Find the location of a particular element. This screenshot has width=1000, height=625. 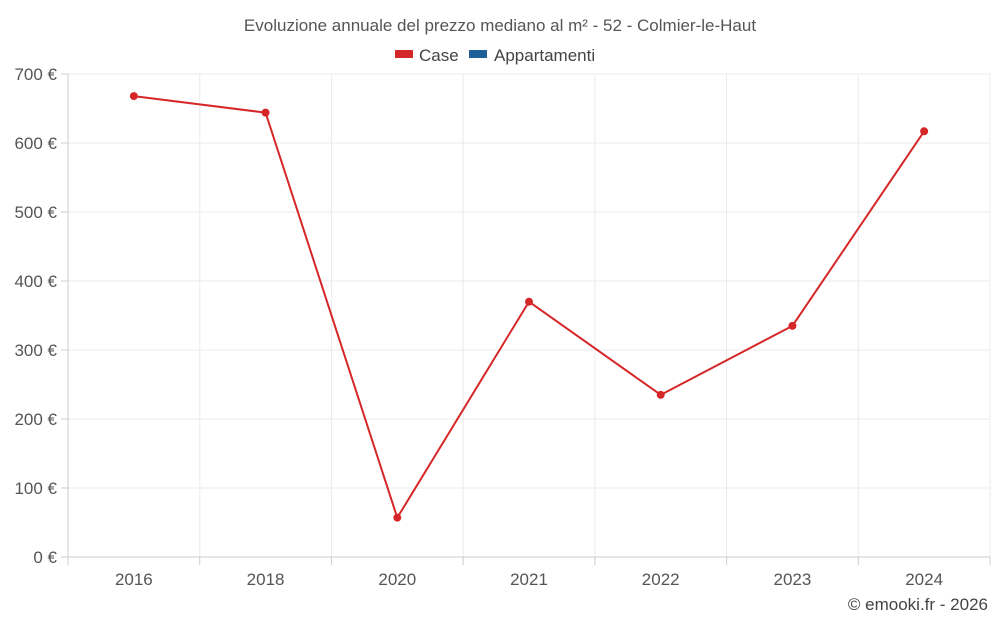

y-tick-label: 500 € is located at coordinates (35, 212).